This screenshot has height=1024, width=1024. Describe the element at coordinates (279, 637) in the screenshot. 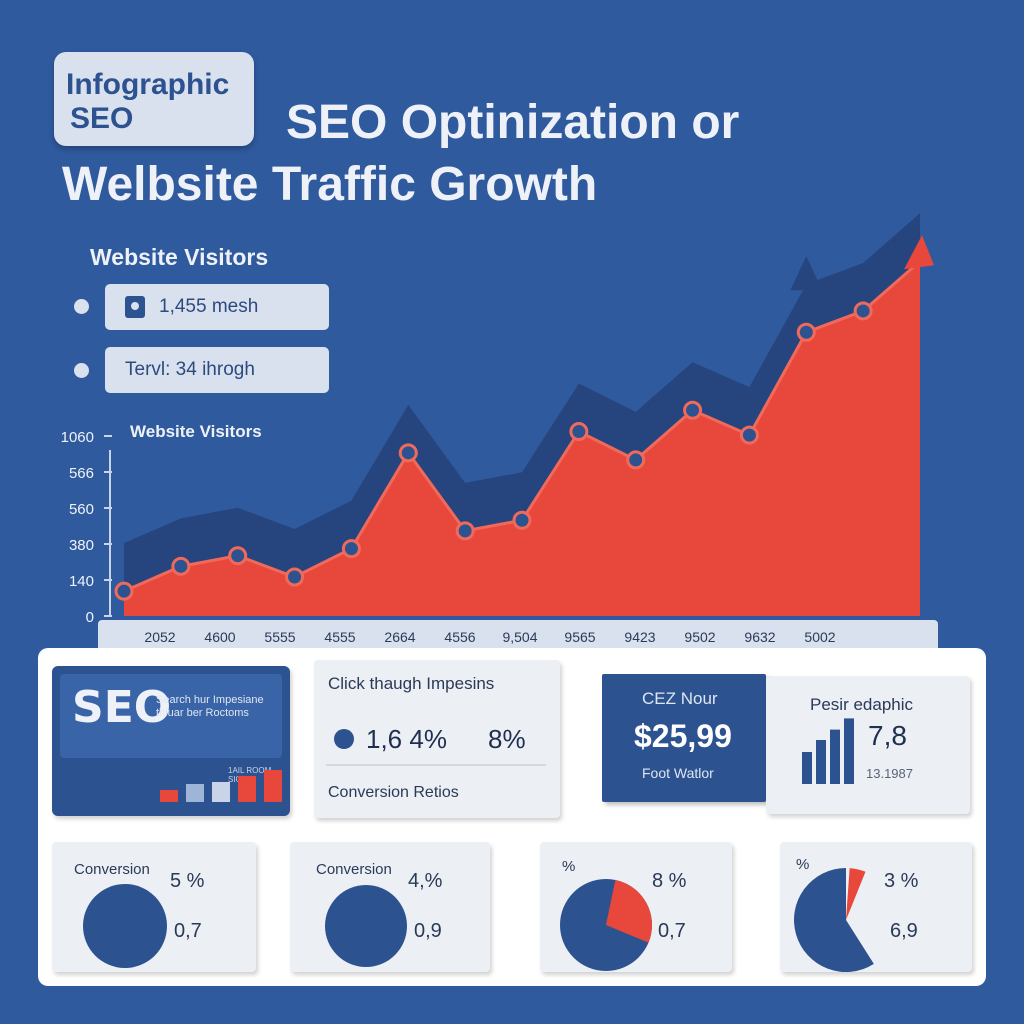

I see `x-tick-label: 5555` at that location.